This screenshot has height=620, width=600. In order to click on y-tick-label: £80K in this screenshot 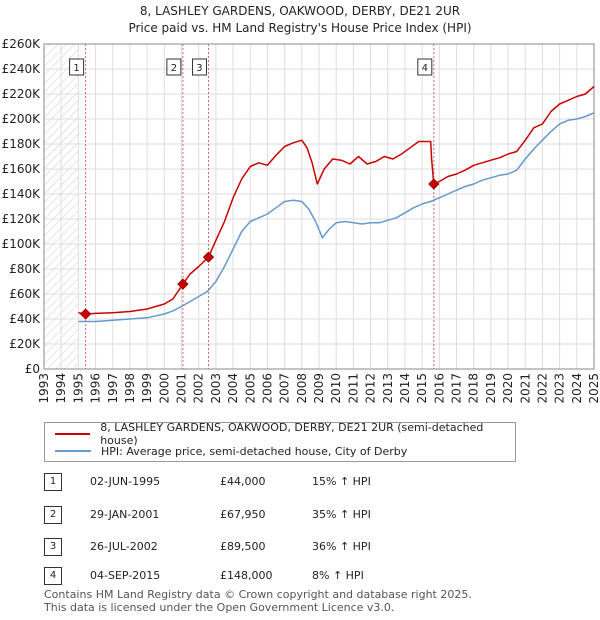, I will do `click(25, 269)`.